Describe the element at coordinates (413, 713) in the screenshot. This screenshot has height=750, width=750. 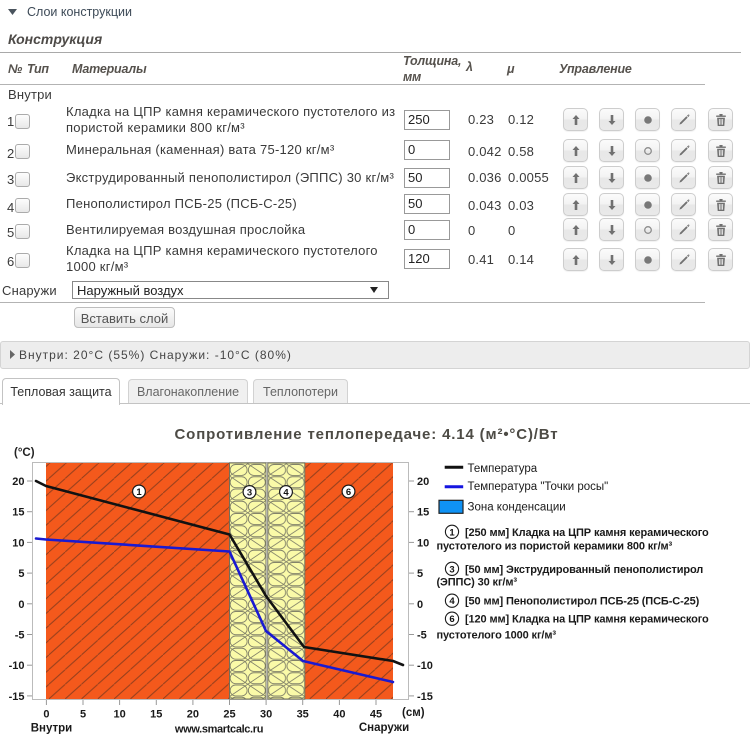
I see `svg-text: (см)` at that location.